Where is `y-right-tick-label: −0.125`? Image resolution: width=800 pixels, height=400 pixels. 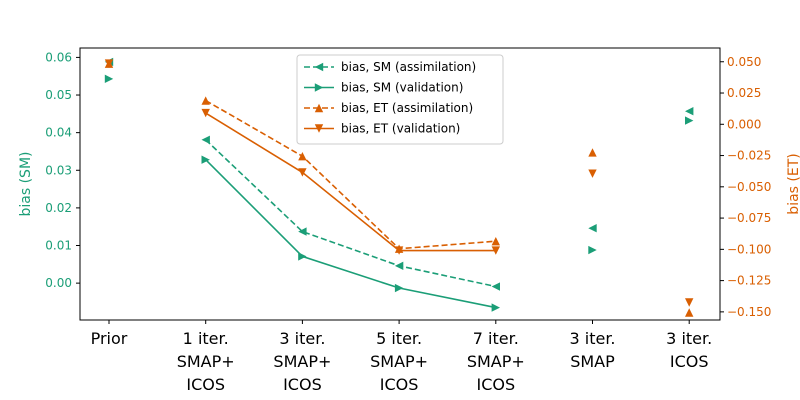
y-right-tick-label: −0.125 is located at coordinates (749, 281).